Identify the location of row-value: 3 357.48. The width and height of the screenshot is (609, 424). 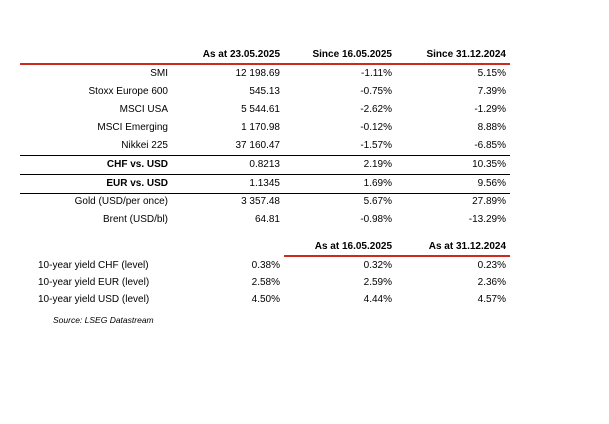
(260, 201).